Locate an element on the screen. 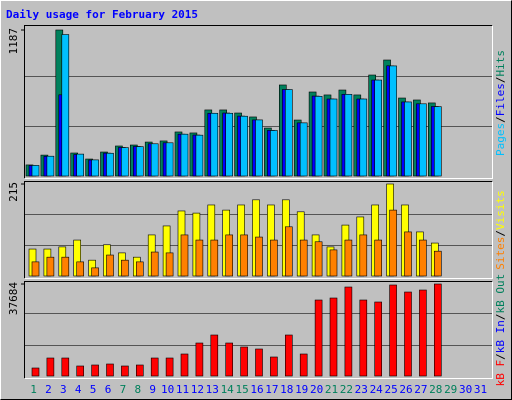 This screenshot has height=400, width=512. x-tick-label: 23 is located at coordinates (361, 389).